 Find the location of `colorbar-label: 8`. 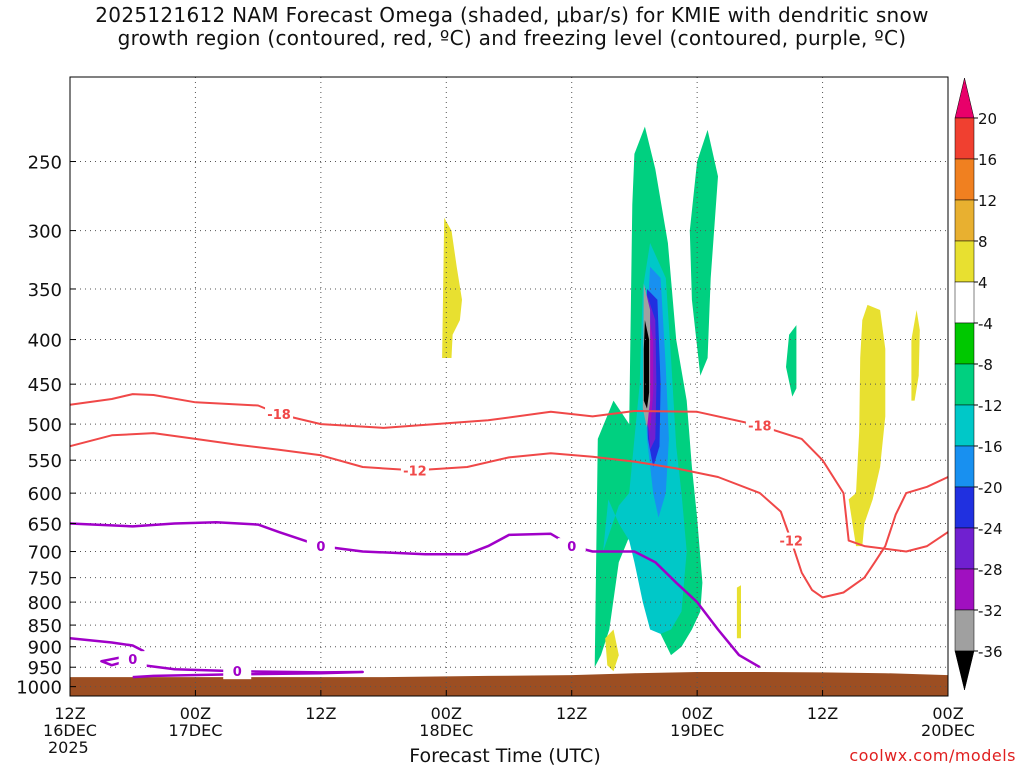

colorbar-label: 8 is located at coordinates (983, 242).